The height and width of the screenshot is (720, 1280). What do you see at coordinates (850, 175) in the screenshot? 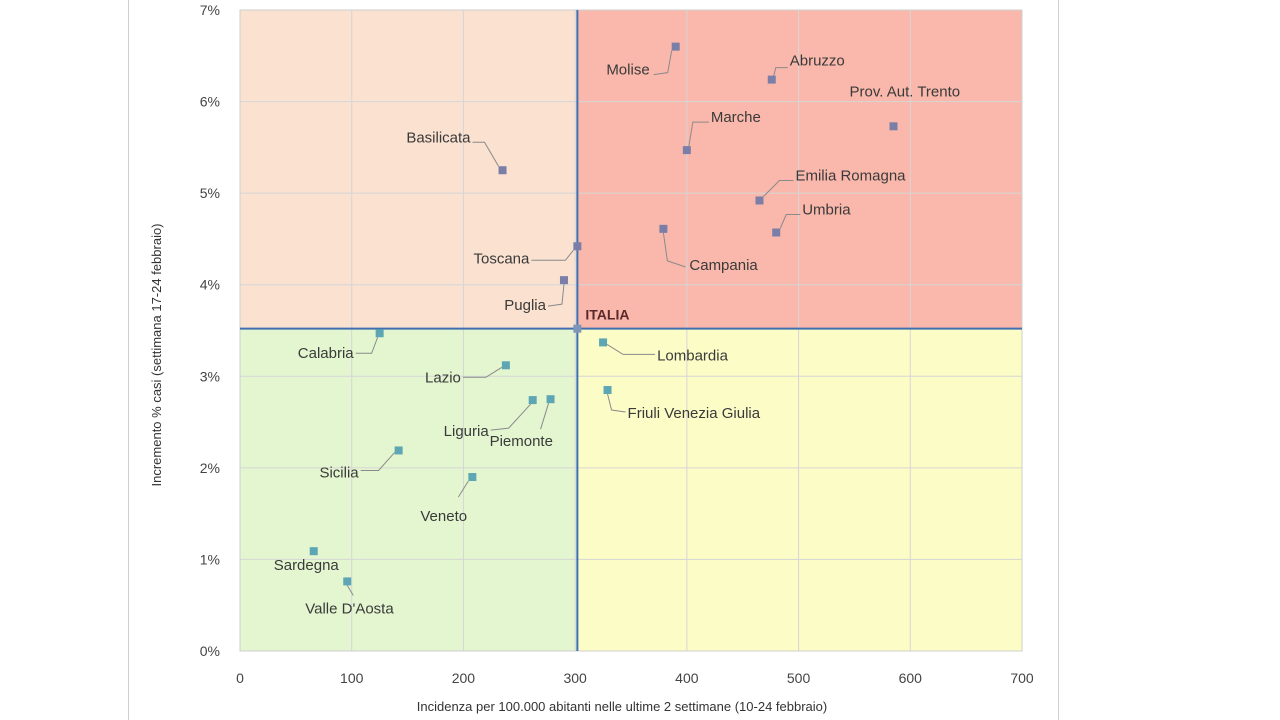
I see `point-label: Emilia Romagna` at bounding box center [850, 175].